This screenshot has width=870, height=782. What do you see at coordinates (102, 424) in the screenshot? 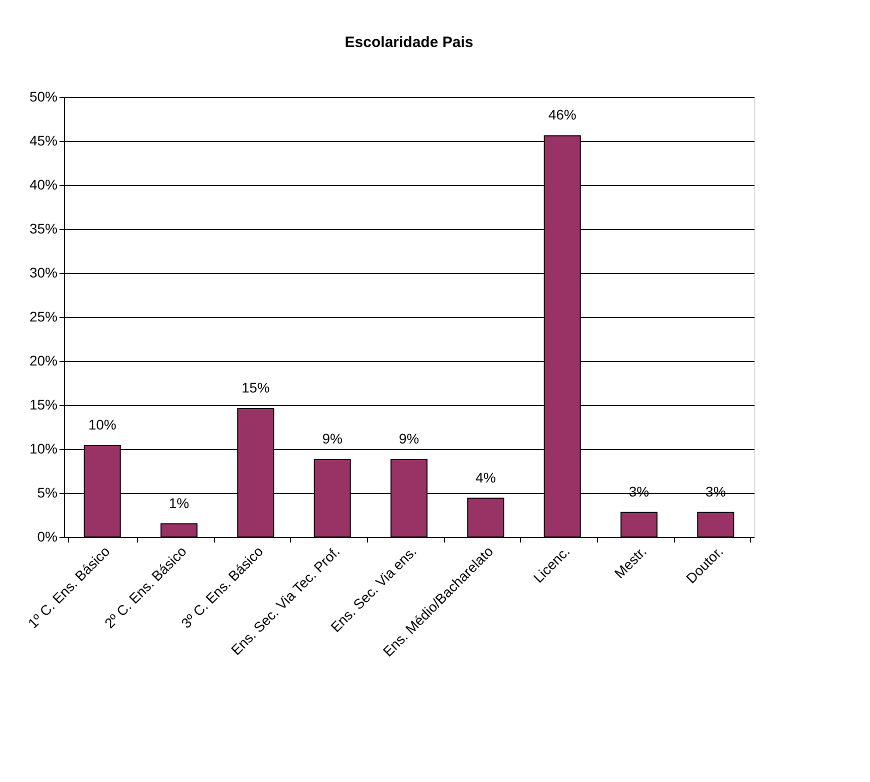
I see `data-label: 10%` at bounding box center [102, 424].